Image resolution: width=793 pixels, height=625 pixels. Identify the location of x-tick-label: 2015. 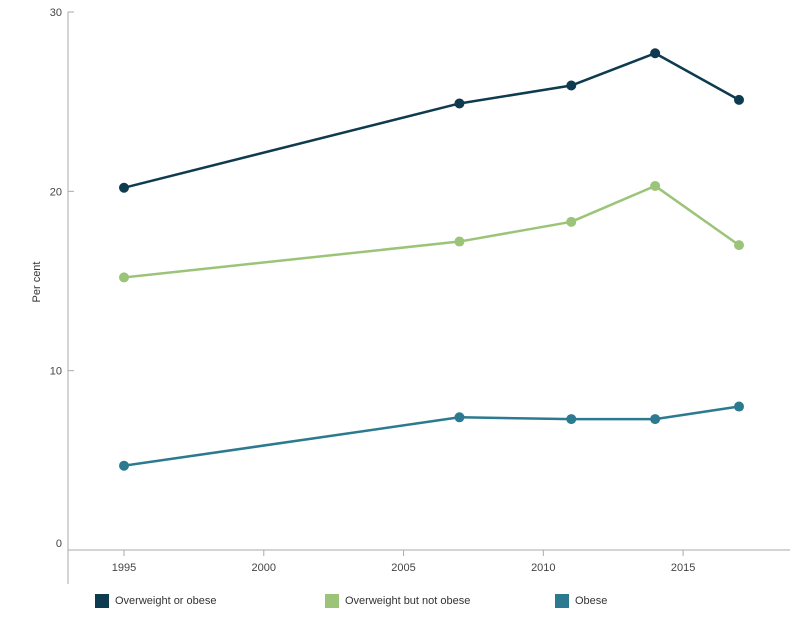
(683, 568).